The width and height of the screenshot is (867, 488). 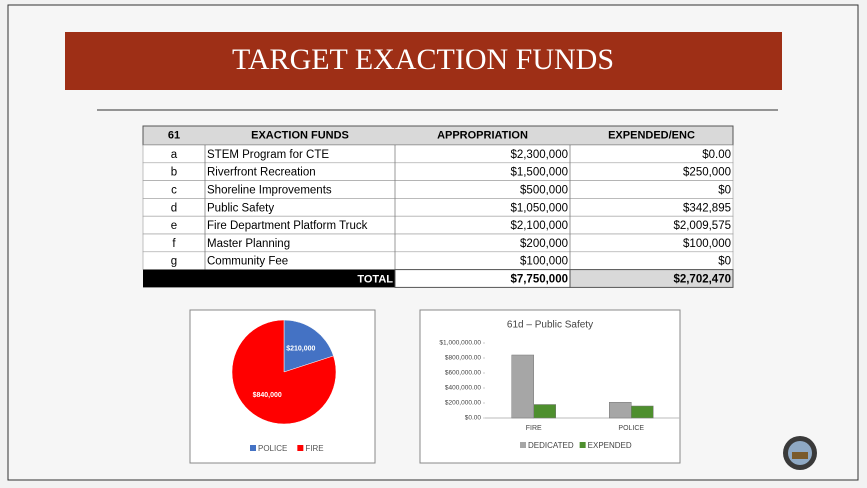 I want to click on y-tick-label: $600,000.00, so click(x=463, y=373).